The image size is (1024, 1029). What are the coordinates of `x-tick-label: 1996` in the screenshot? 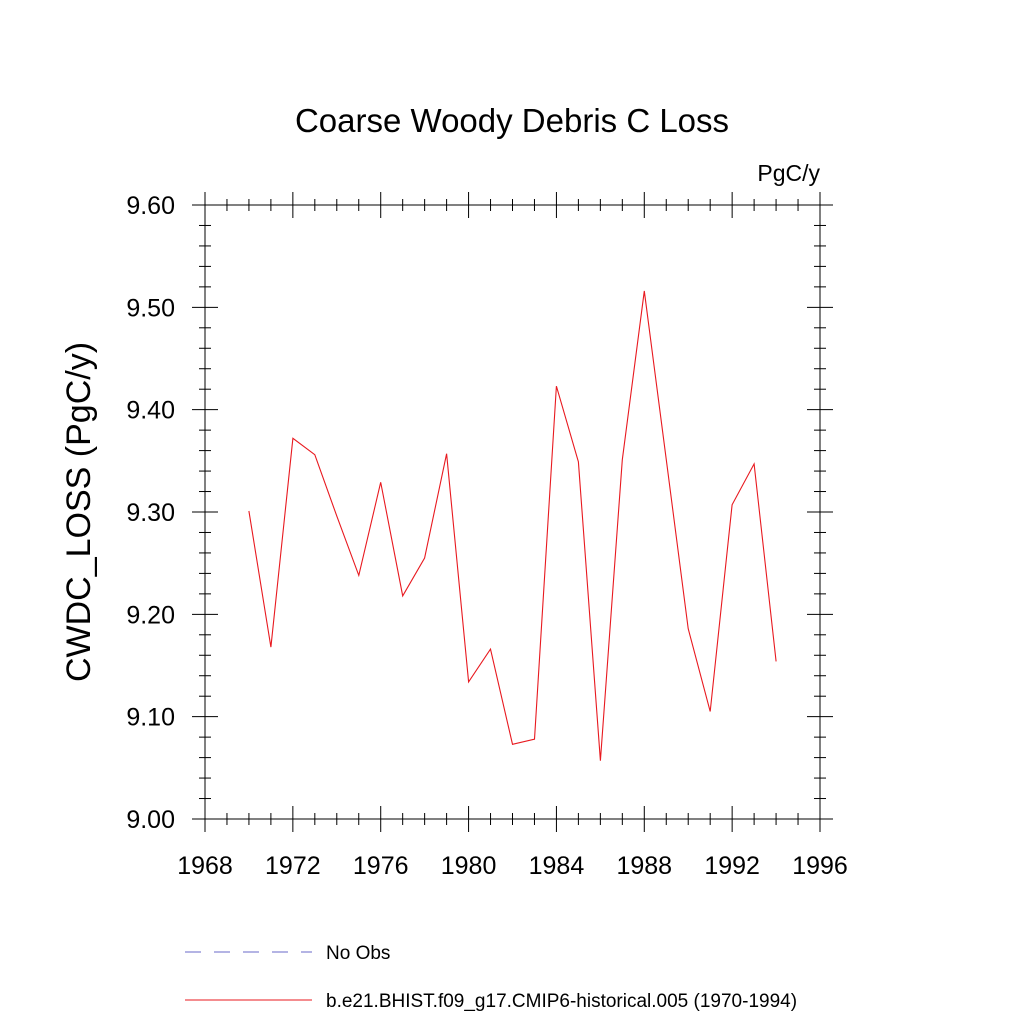 It's located at (820, 866).